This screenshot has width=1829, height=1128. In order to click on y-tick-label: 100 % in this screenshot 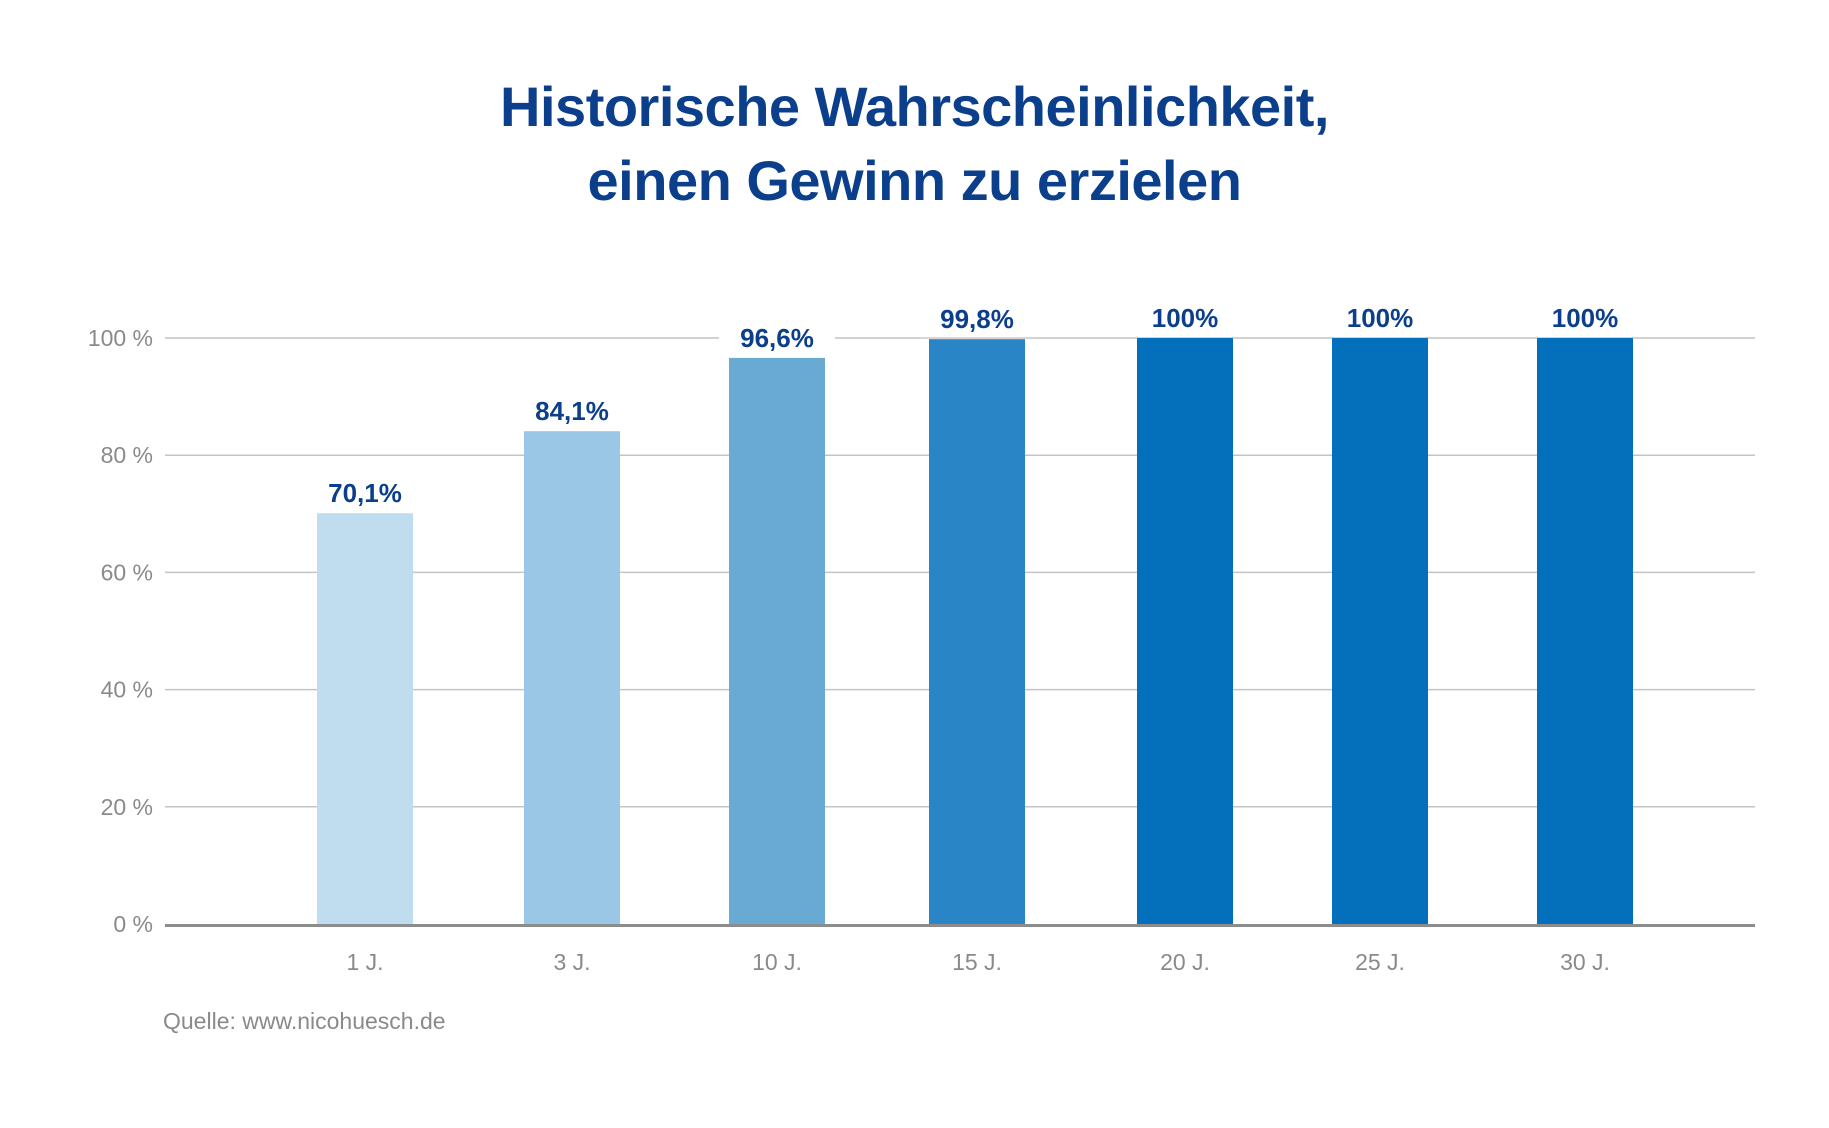, I will do `click(120, 338)`.